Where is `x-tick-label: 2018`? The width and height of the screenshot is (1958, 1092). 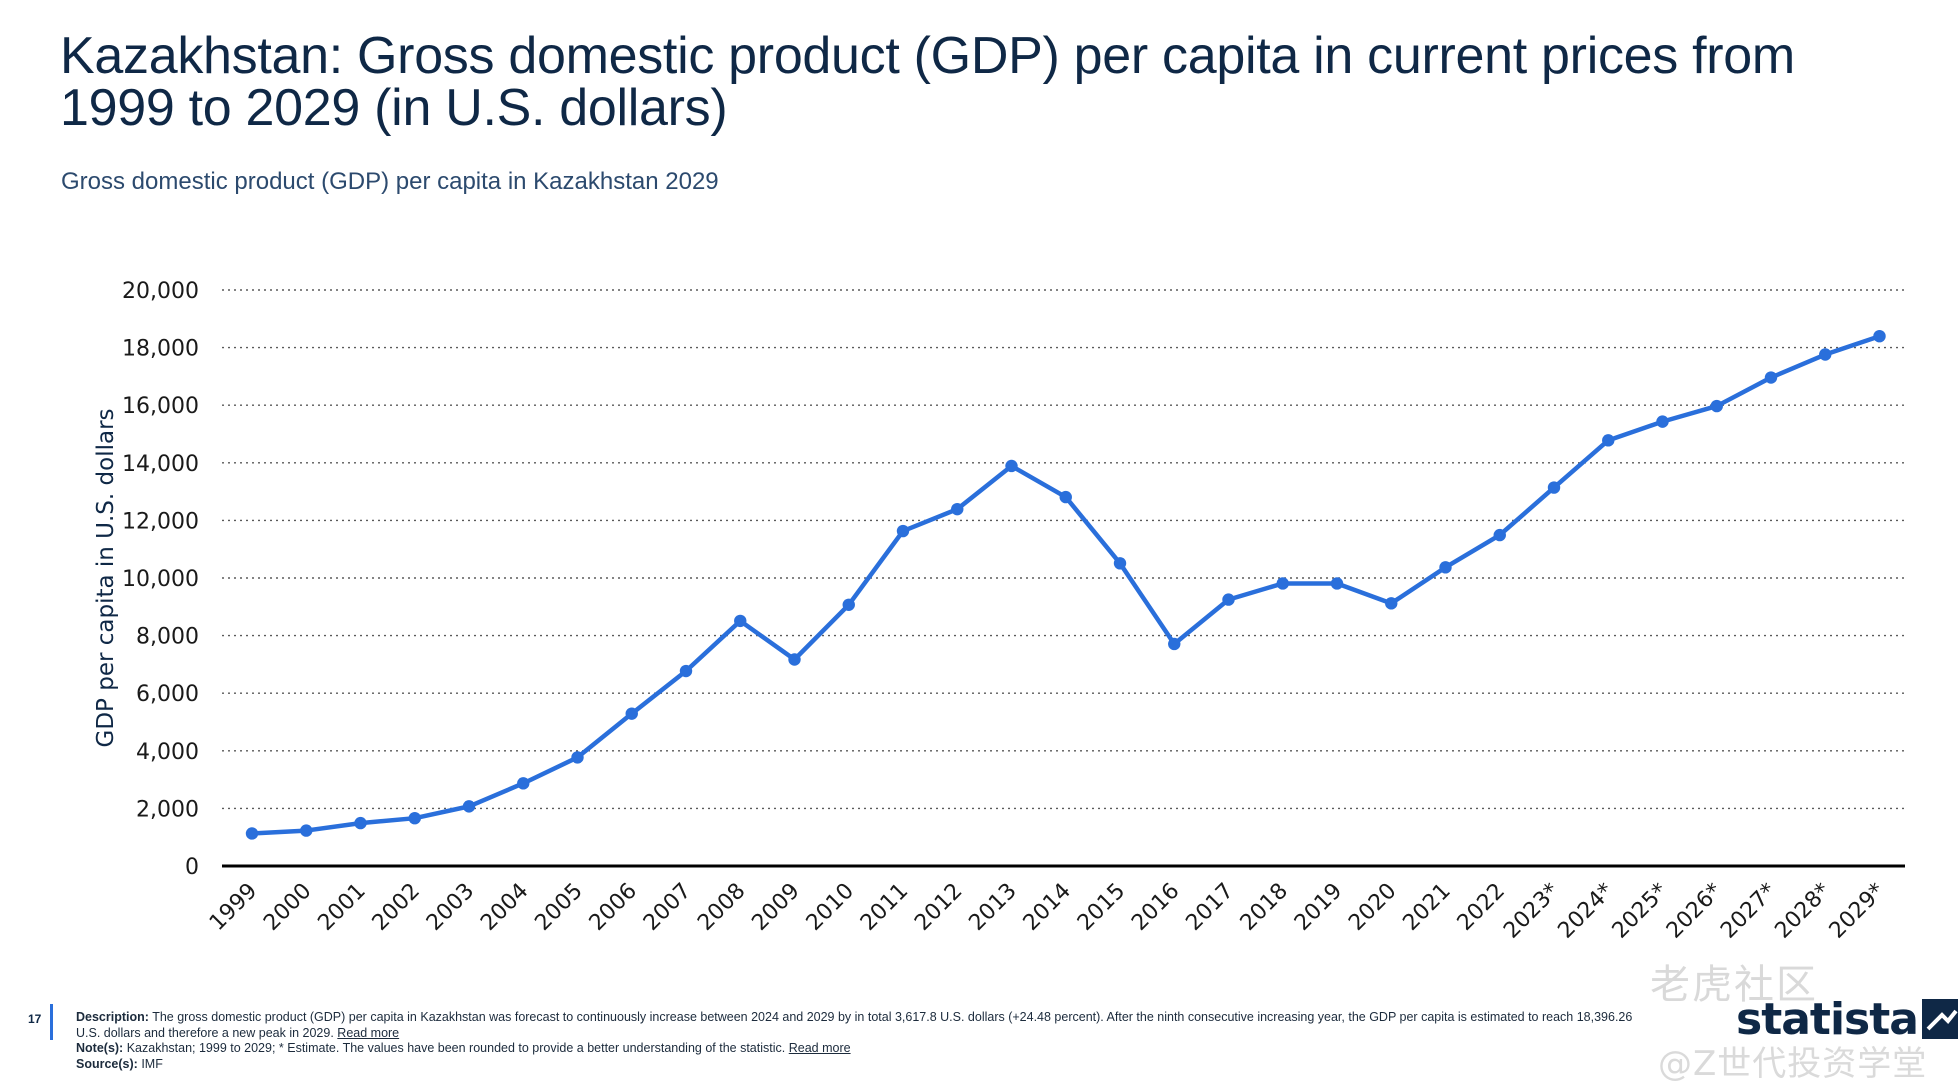
x-tick-label: 2018 is located at coordinates (1264, 907).